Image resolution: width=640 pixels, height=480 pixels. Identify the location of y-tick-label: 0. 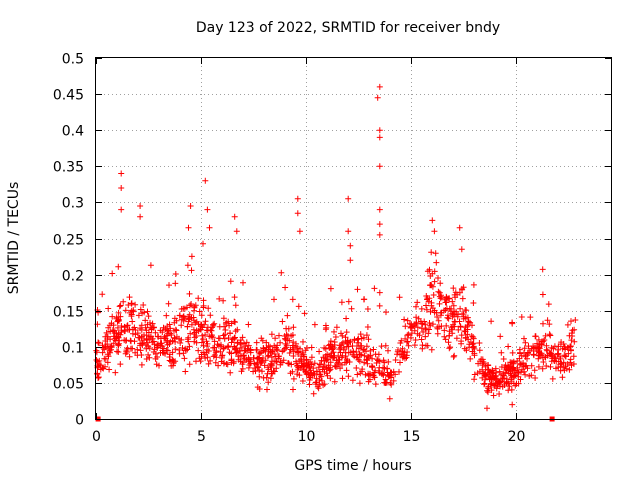
(79, 421).